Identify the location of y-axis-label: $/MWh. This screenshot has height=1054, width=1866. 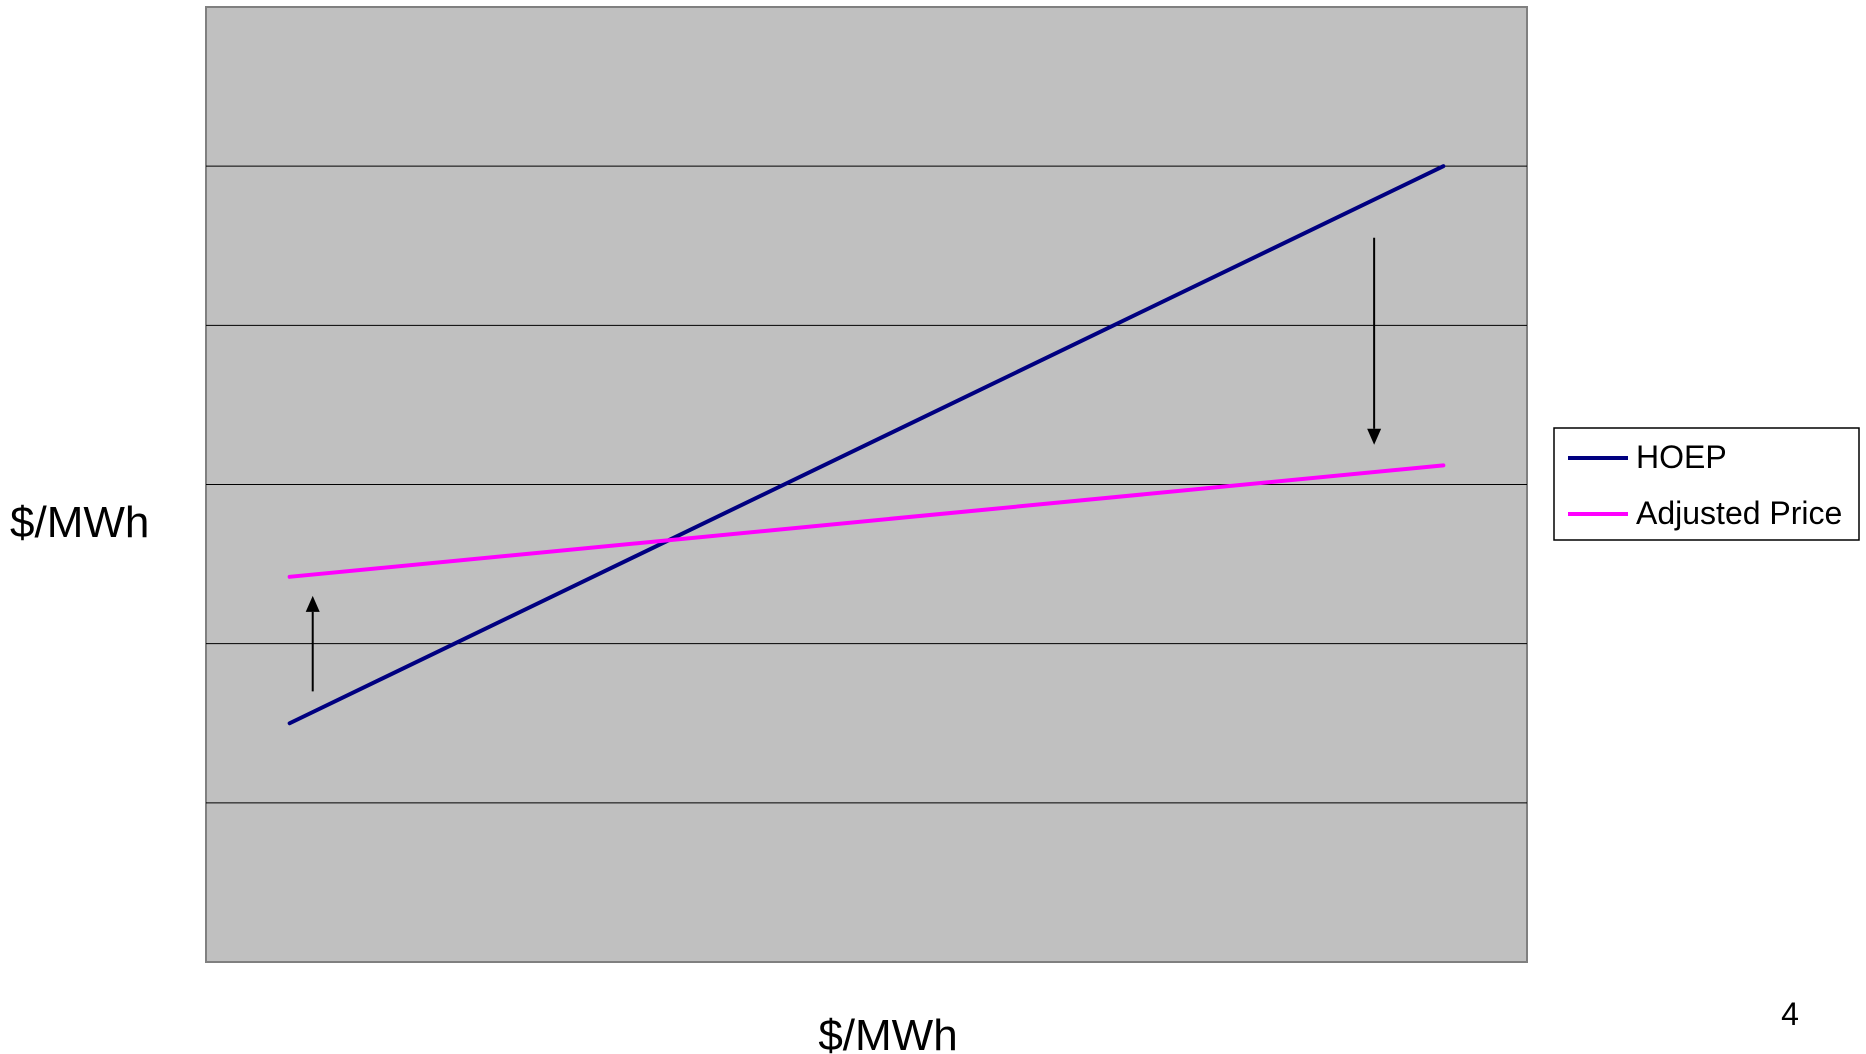
(79, 522).